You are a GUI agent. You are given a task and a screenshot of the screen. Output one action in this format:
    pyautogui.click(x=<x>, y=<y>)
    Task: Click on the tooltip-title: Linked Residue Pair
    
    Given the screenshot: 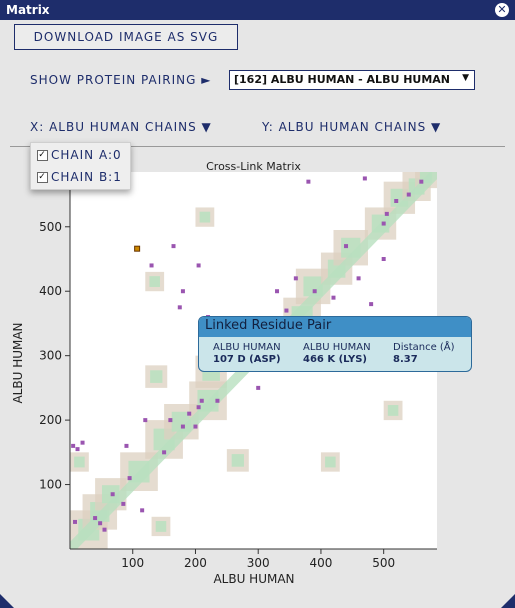 What is the action you would take?
    pyautogui.click(x=335, y=327)
    